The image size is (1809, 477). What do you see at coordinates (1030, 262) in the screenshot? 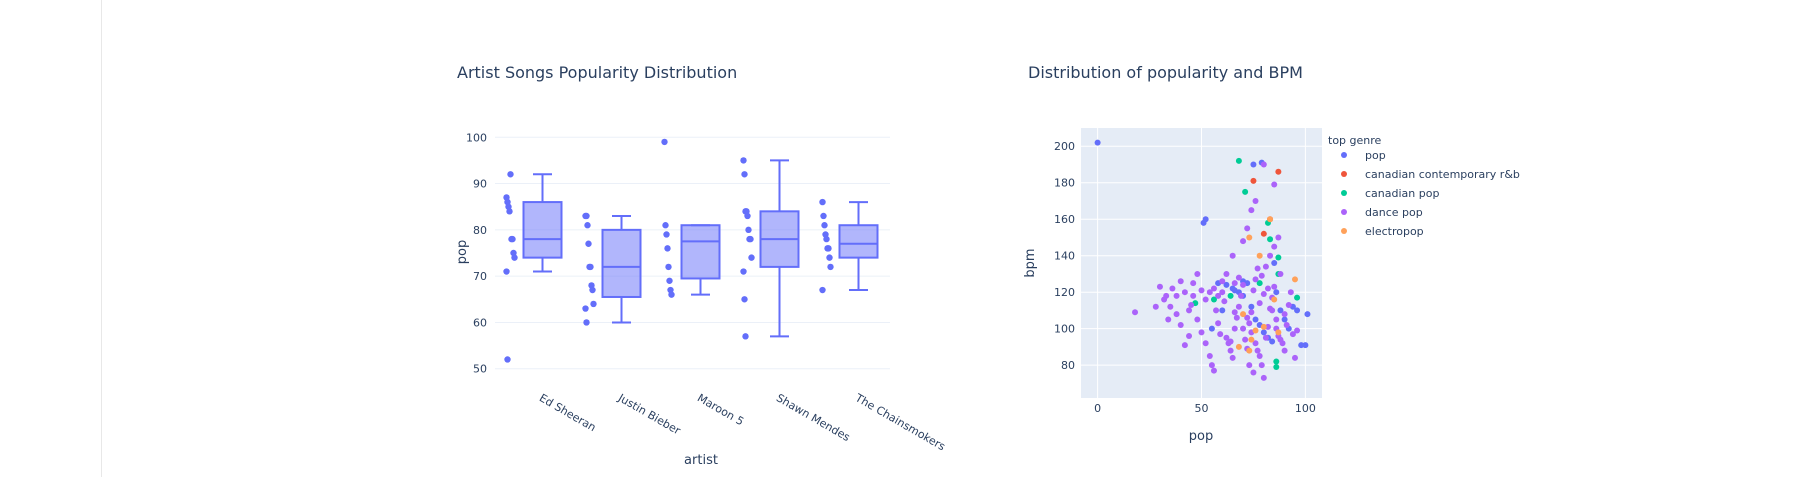
I see `scatter-y-axis-label: bpm` at bounding box center [1030, 262].